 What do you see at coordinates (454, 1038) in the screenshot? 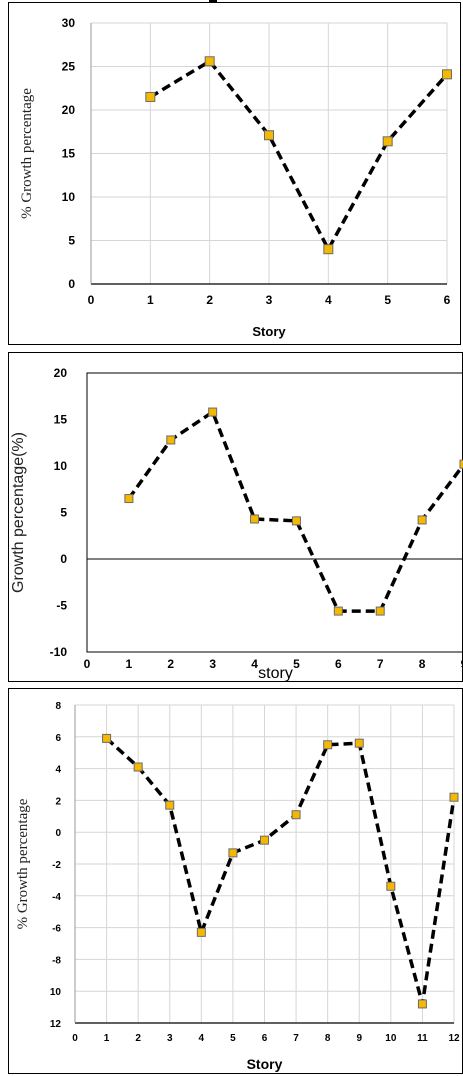
I see `x-tick-label: 12` at bounding box center [454, 1038].